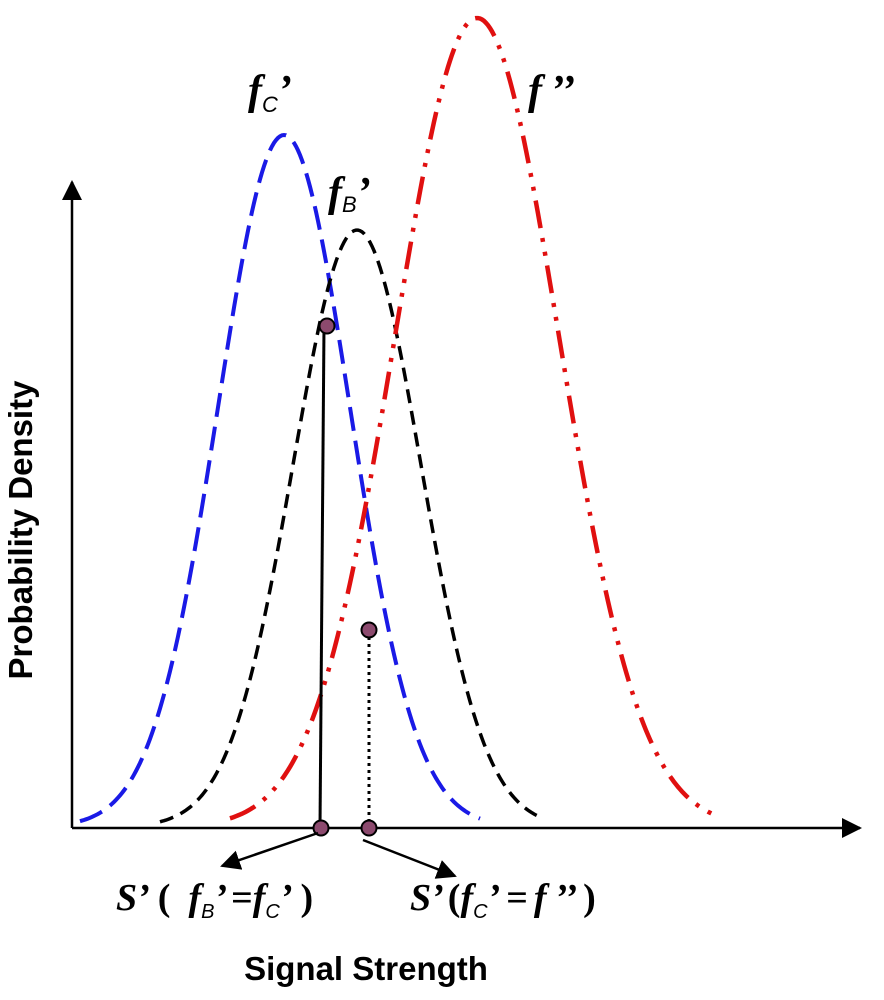 The width and height of the screenshot is (884, 1000). Describe the element at coordinates (270, 92) in the screenshot. I see `label-fc-prime: fC’` at that location.